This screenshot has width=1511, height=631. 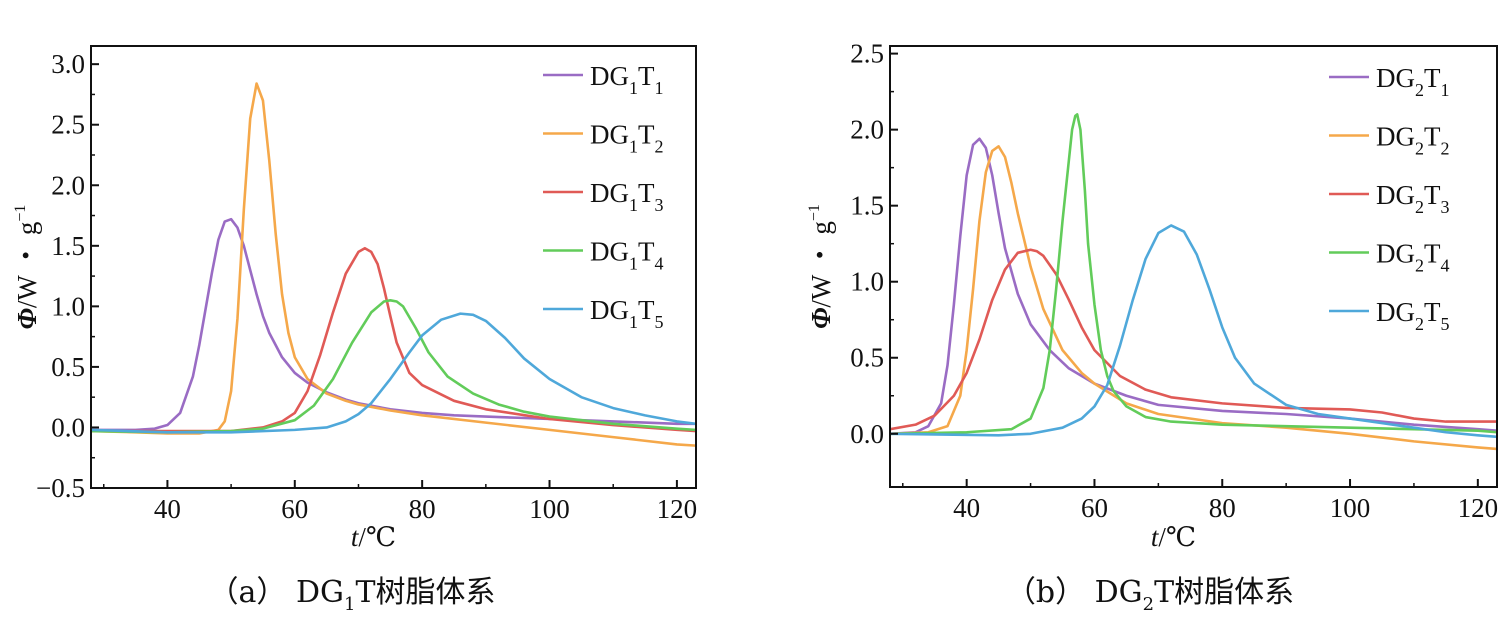 What do you see at coordinates (1150, 595) in the screenshot?
I see `figure-caption: （b） DG2T树脂体系` at bounding box center [1150, 595].